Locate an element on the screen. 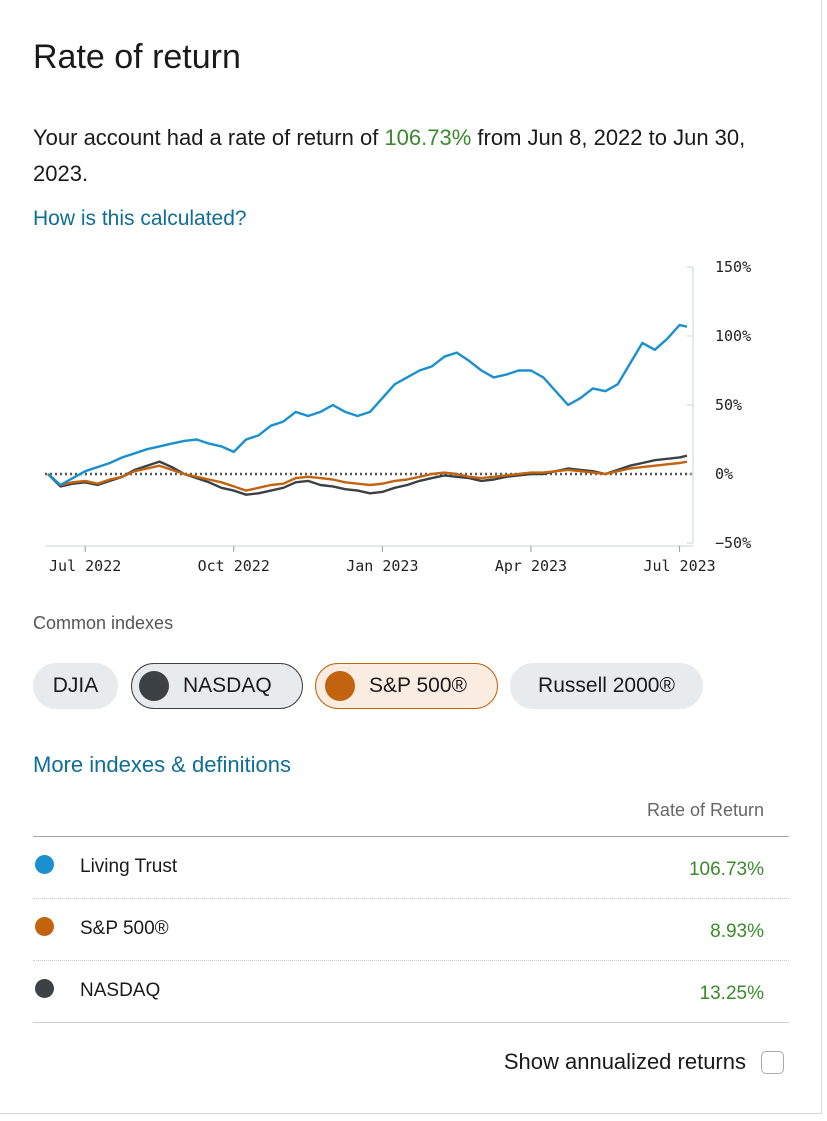 The height and width of the screenshot is (1121, 827). chip-russell-label: Russell 2000® is located at coordinates (606, 685).